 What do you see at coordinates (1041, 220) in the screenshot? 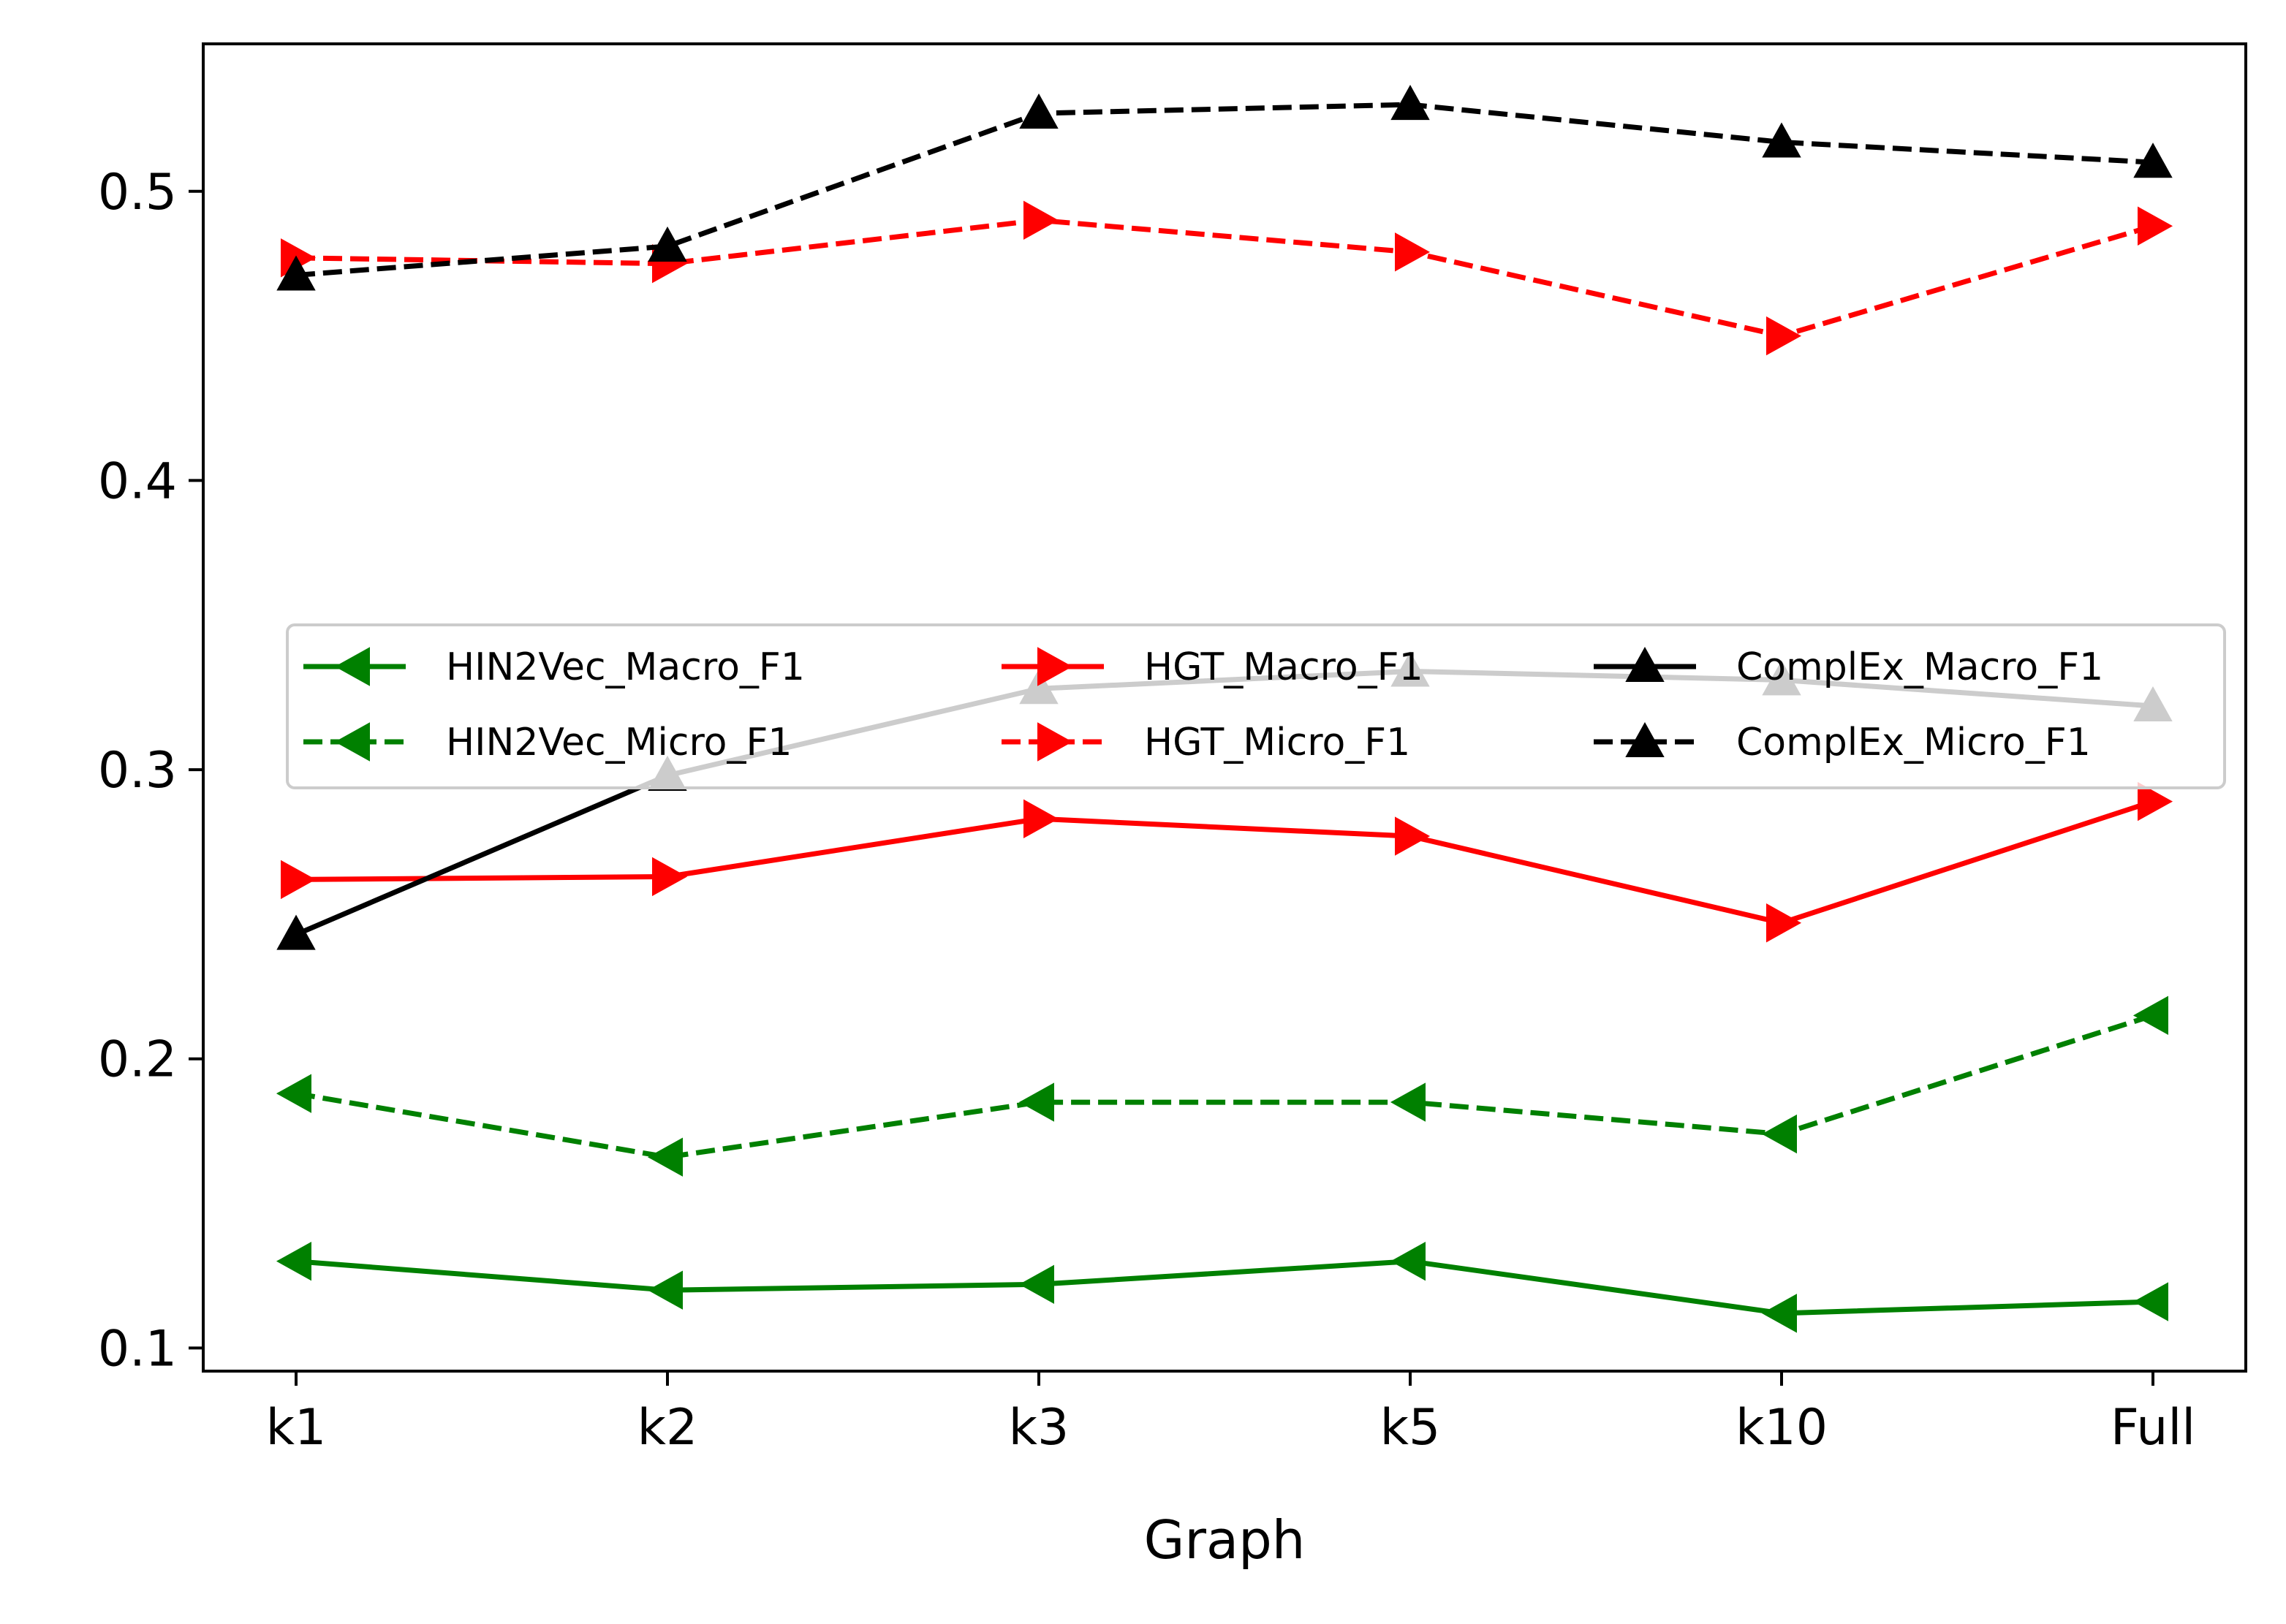
I see `data-point-HGT_Micro_F1-k3` at bounding box center [1041, 220].